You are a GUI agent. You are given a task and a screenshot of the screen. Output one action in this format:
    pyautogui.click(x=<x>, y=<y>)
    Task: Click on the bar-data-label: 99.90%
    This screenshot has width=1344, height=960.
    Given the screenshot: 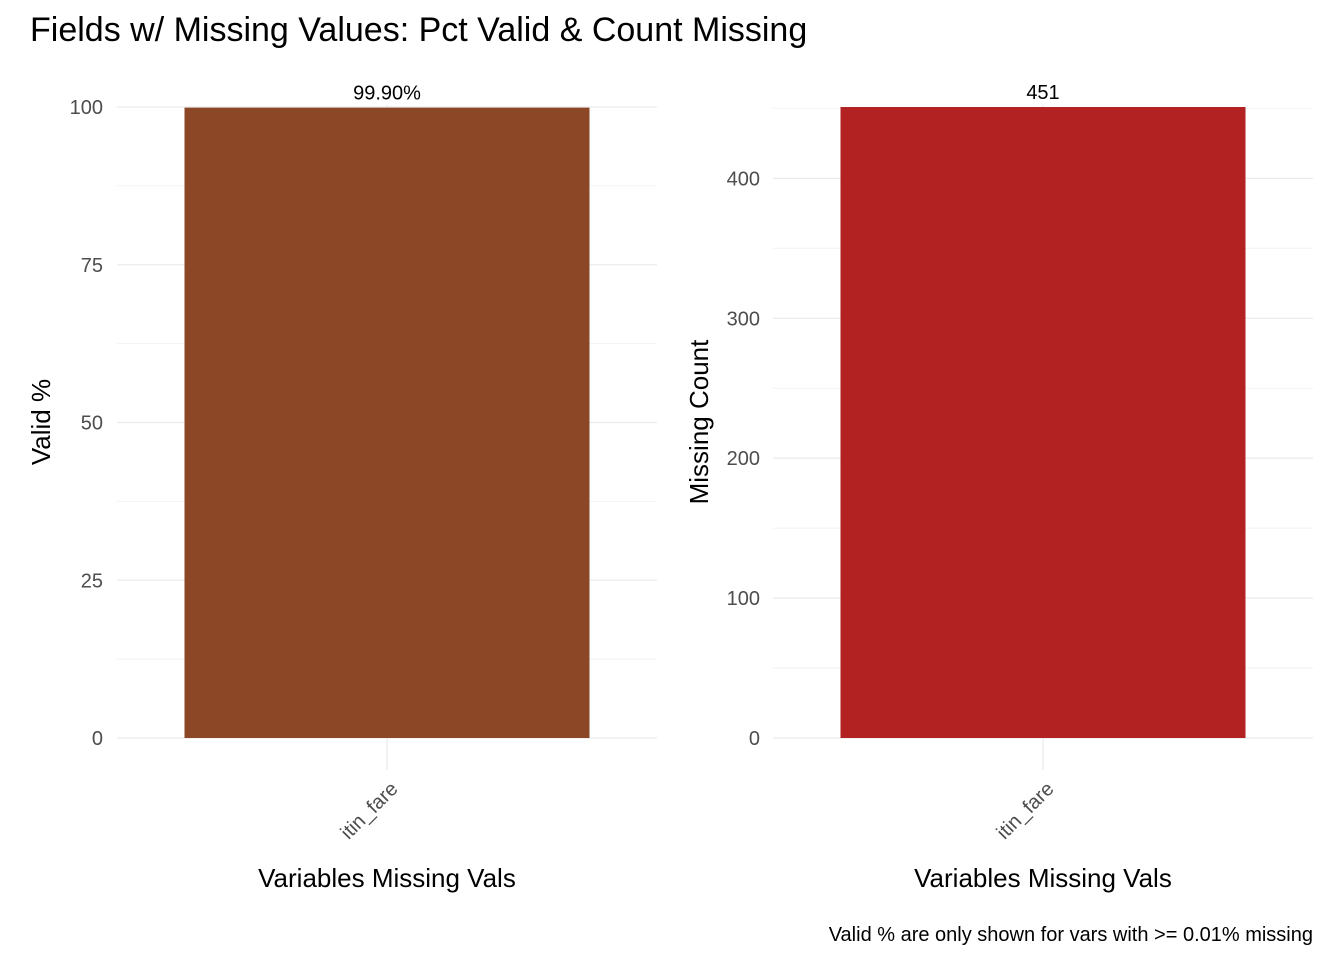 What is the action you would take?
    pyautogui.click(x=387, y=94)
    